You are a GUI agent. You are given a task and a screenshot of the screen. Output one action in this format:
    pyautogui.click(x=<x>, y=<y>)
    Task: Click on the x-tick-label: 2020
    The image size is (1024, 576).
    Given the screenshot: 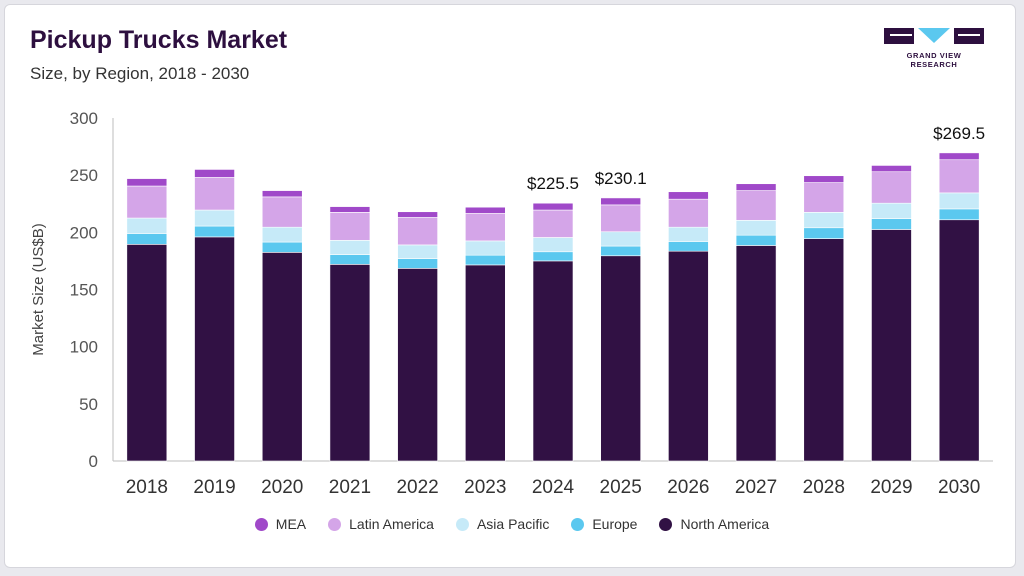 What is the action you would take?
    pyautogui.click(x=282, y=487)
    